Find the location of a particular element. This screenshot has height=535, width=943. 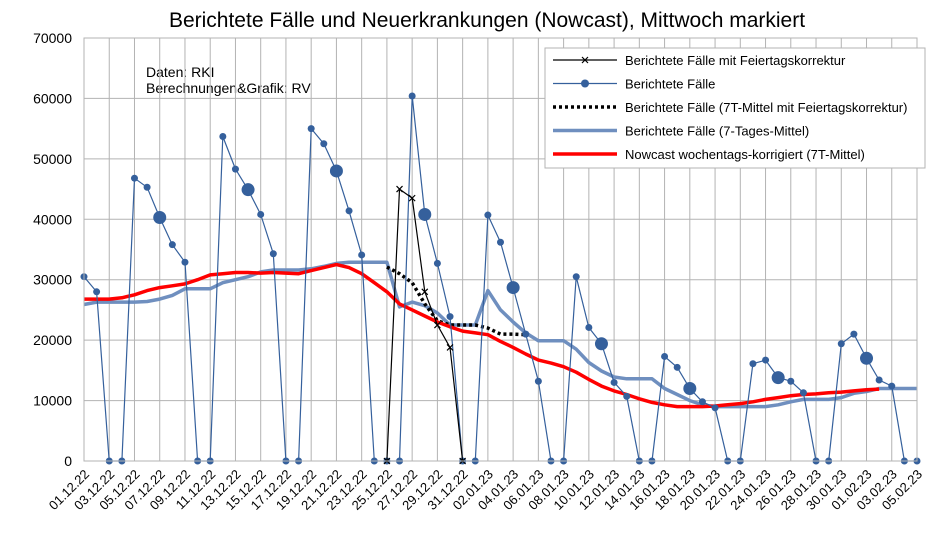

annotation: Daten: RKI is located at coordinates (180, 72).